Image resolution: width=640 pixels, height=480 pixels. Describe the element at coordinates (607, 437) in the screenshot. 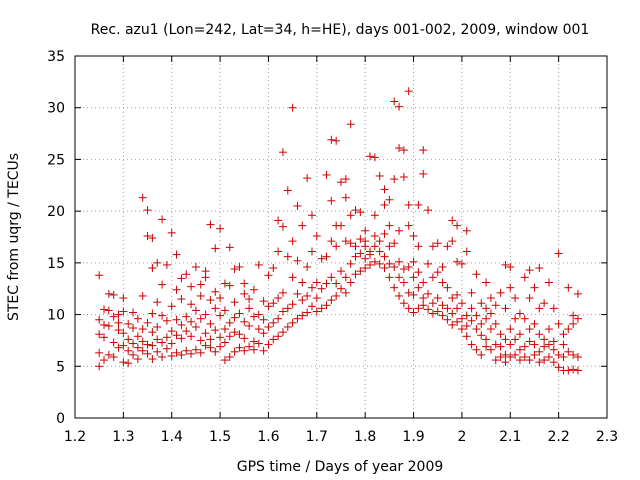

I see `x-tick-label: 2.3` at that location.